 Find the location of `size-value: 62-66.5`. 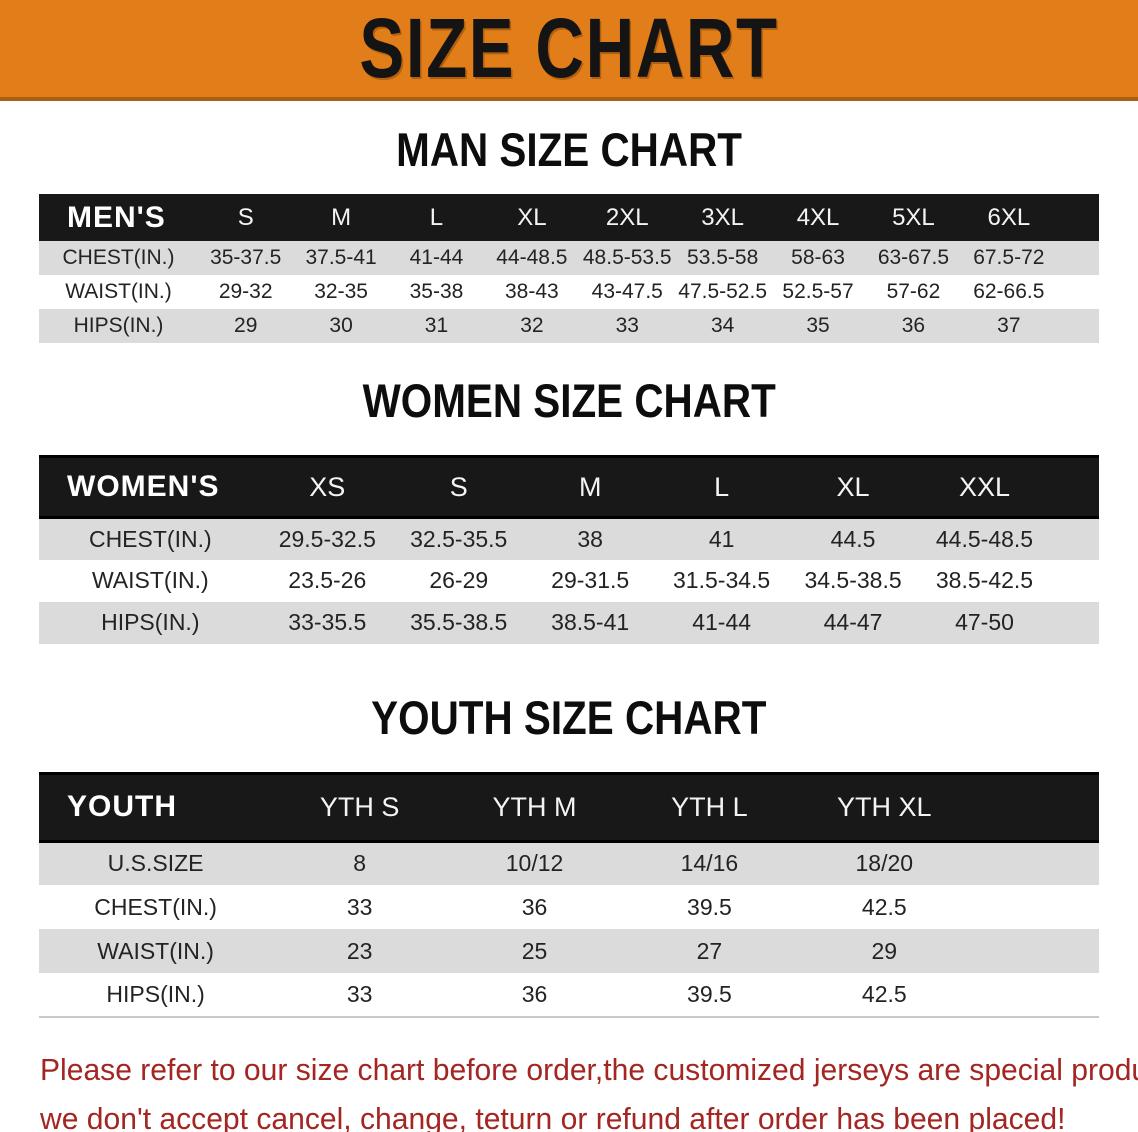

size-value: 62-66.5 is located at coordinates (1009, 292).